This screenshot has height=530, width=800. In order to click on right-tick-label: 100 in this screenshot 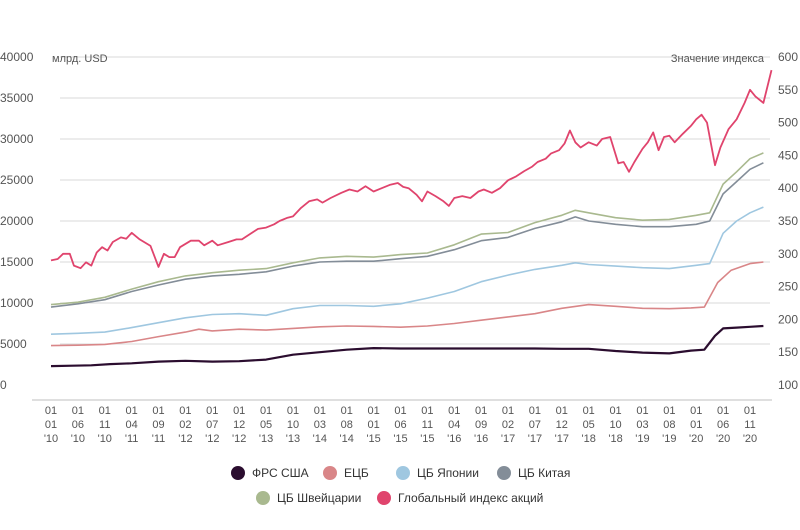, I will do `click(788, 385)`.